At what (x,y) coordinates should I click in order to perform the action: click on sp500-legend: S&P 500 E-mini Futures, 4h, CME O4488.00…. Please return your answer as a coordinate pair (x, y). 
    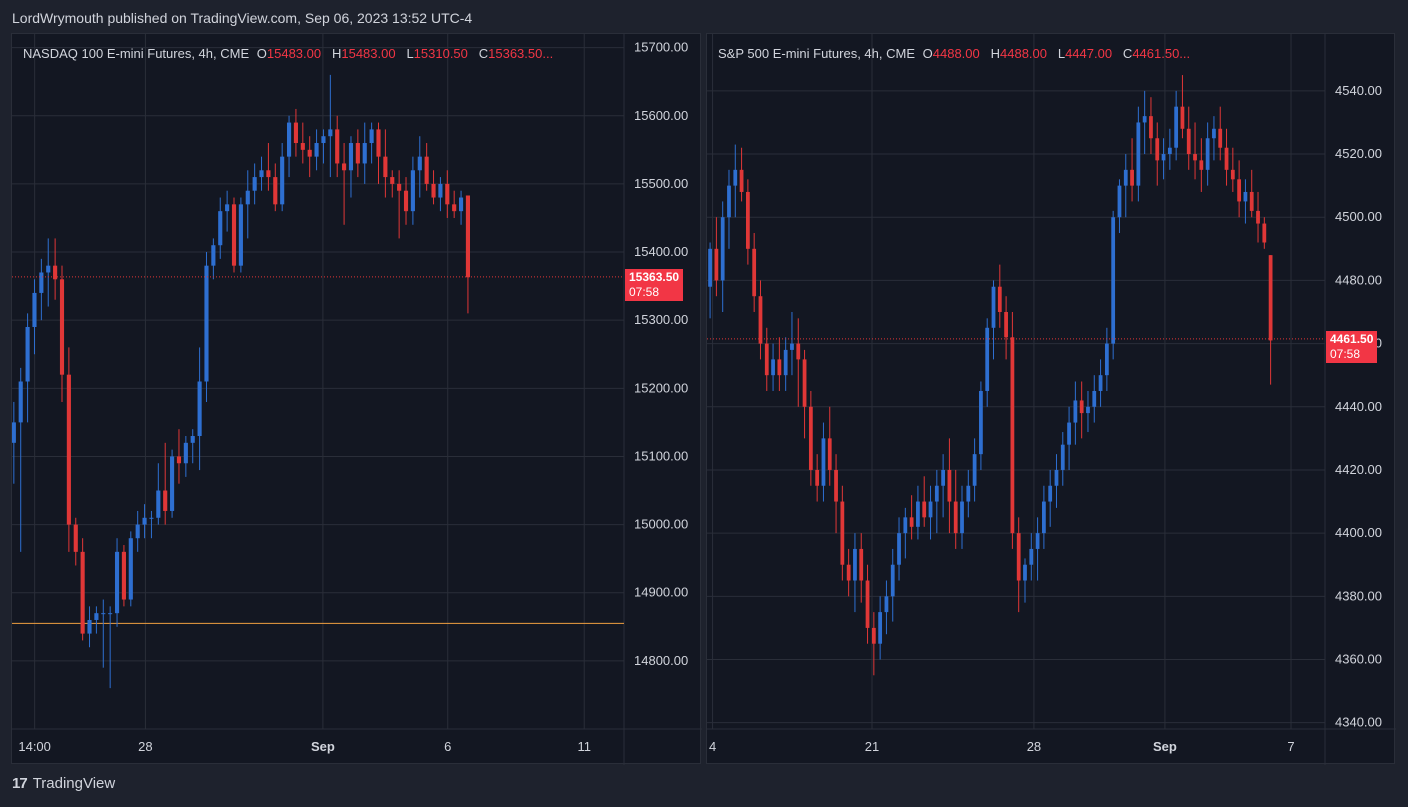
    Looking at the image, I should click on (954, 53).